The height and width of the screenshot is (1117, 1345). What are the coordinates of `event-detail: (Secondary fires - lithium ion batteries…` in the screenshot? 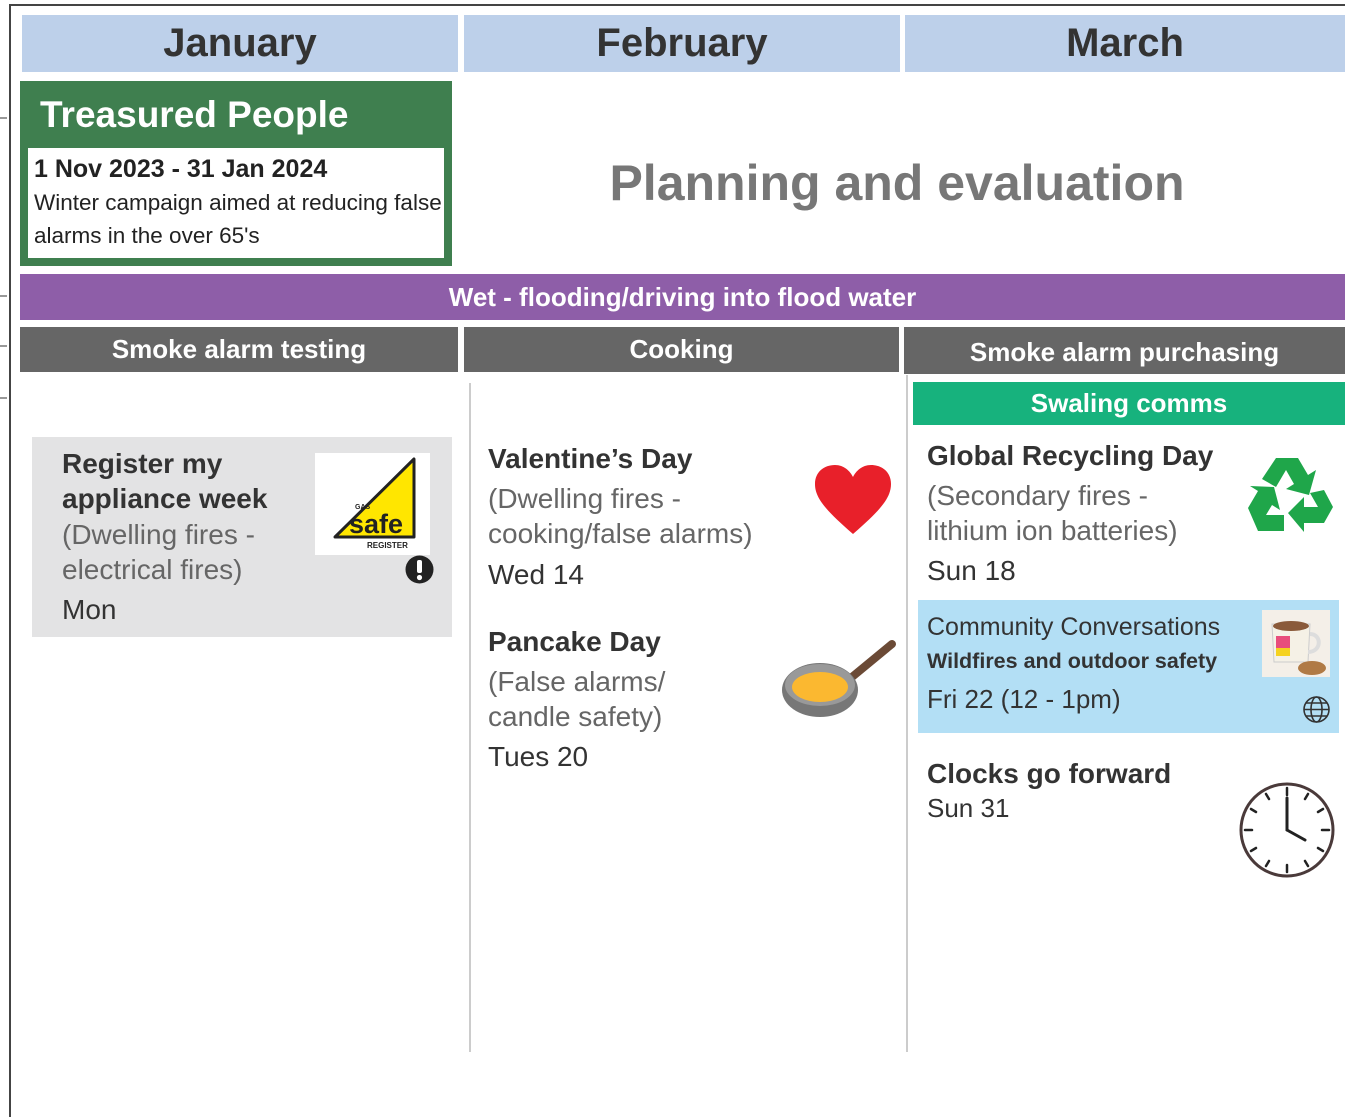 It's located at (1052, 513).